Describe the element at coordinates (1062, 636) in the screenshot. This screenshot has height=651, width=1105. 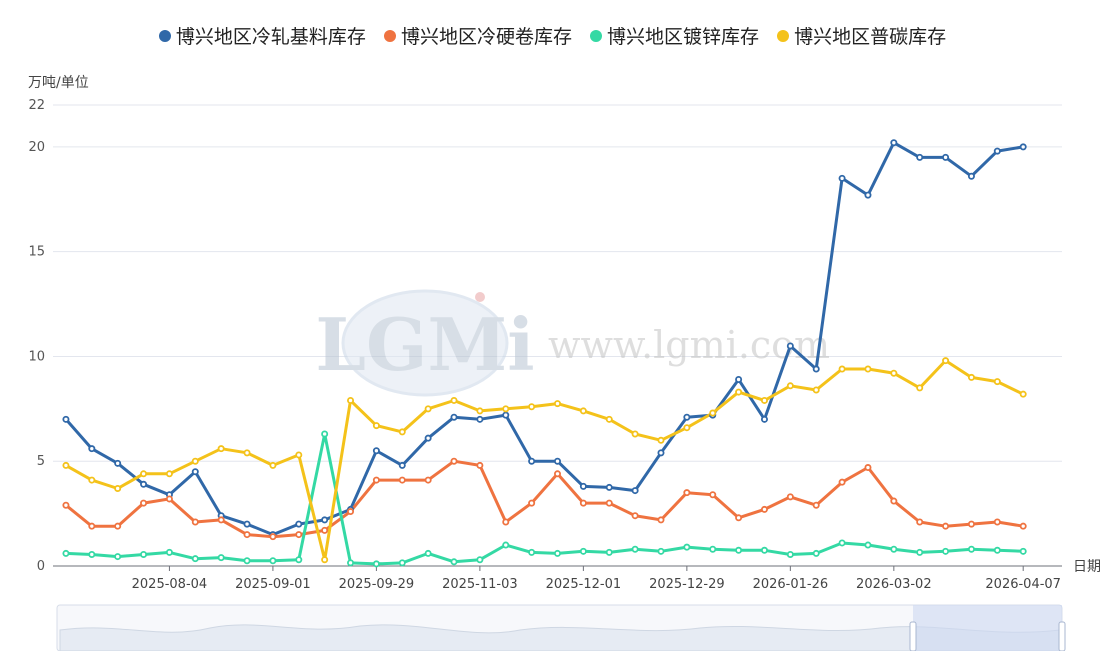
I see `datazoom-right-handle` at that location.